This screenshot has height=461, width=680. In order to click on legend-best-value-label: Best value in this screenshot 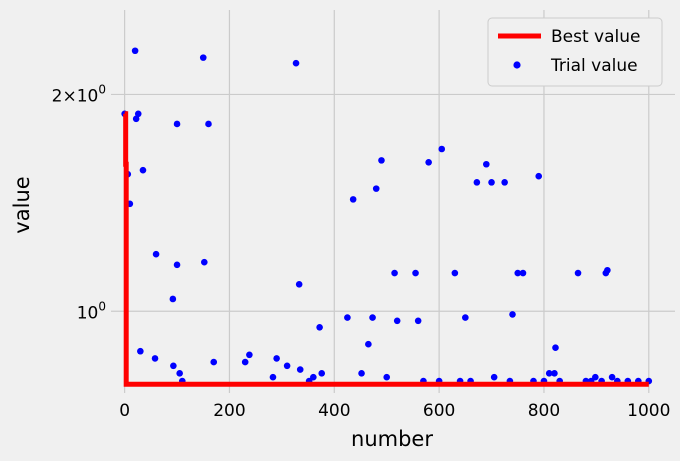, I will do `click(595, 37)`.